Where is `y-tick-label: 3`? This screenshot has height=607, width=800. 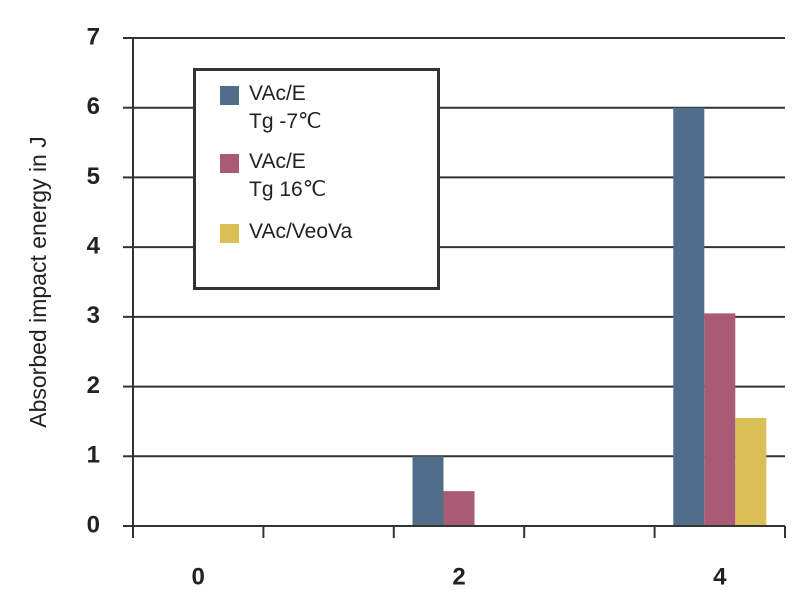
y-tick-label: 3 is located at coordinates (93, 315).